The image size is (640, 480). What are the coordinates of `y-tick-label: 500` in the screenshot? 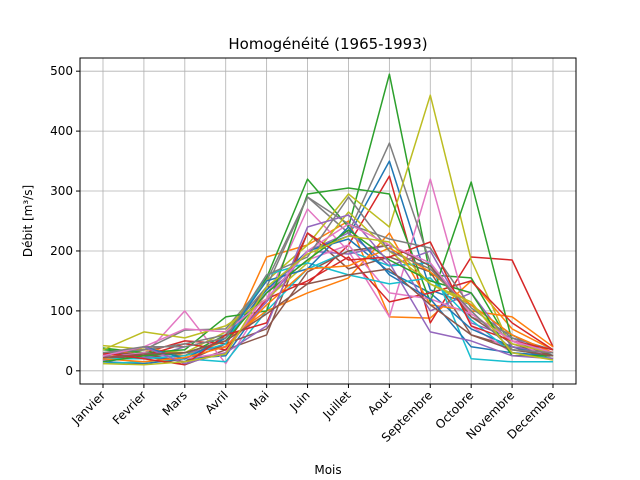 It's located at (61, 71).